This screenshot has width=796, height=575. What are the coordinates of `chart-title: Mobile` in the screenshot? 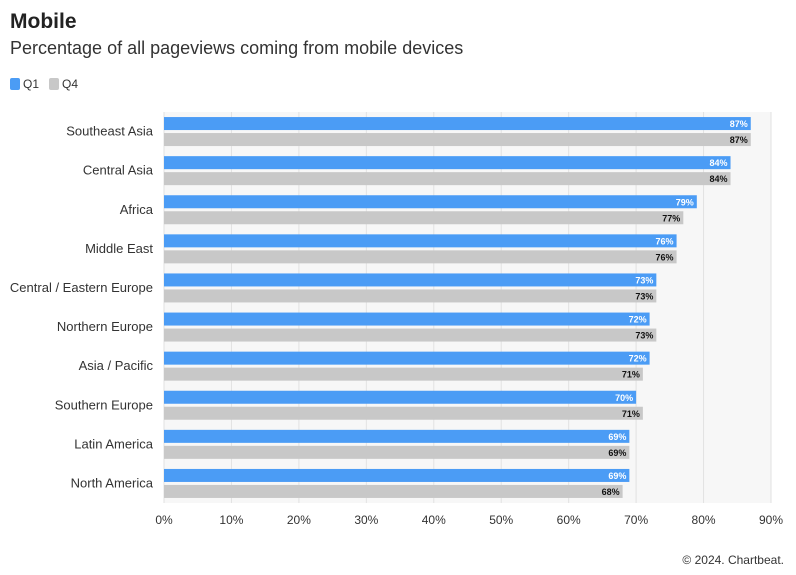 It's located at (43, 21).